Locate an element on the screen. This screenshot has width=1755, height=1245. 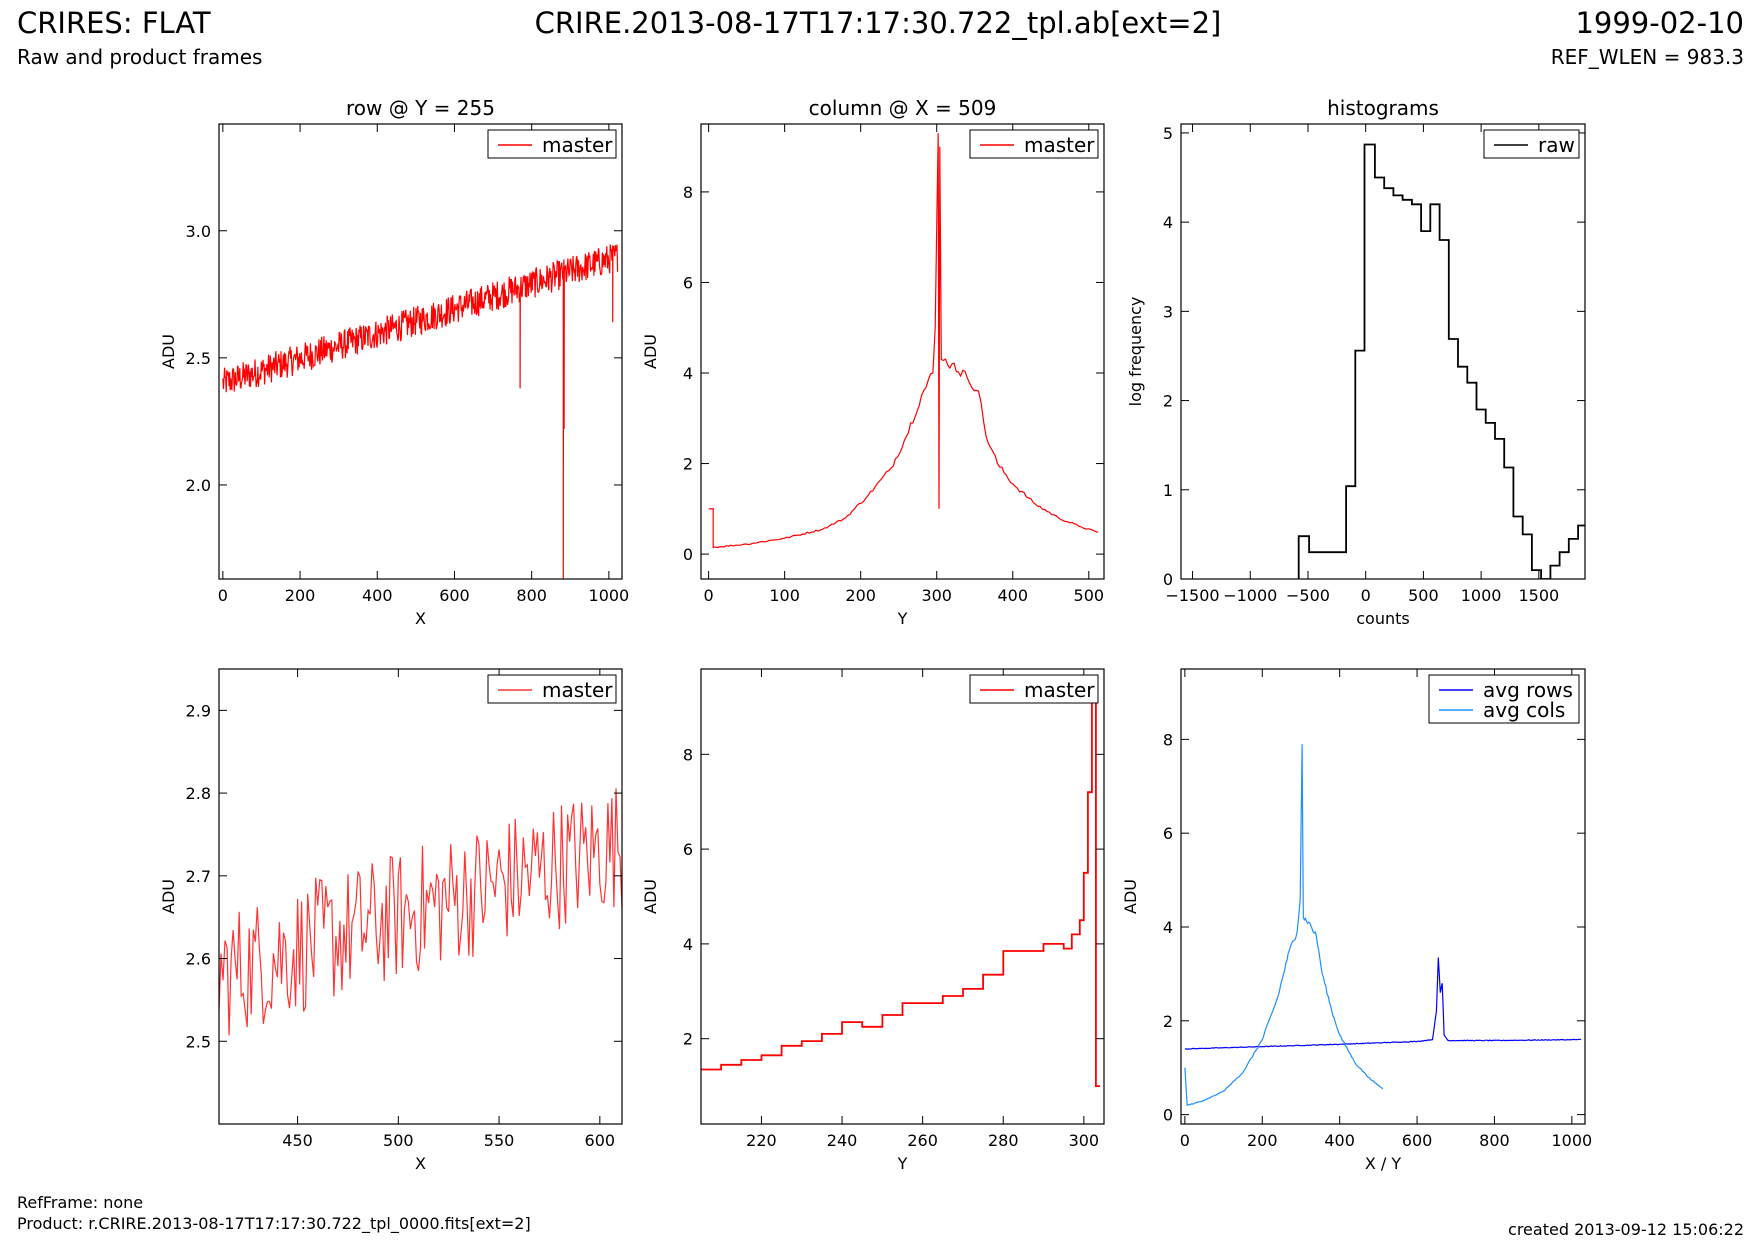
x-tick-label: −1500 is located at coordinates (1192, 595).